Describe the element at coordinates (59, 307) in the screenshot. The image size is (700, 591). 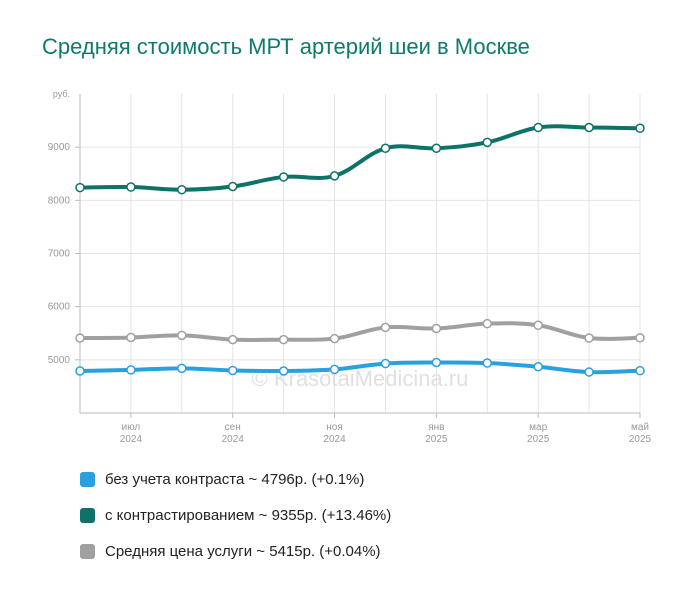
I see `y-tick-label: 6000` at that location.